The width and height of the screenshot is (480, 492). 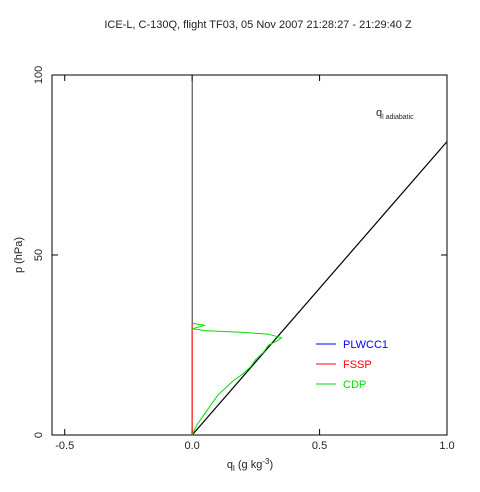 What do you see at coordinates (230, 465) in the screenshot?
I see `x-label-part: q` at bounding box center [230, 465].